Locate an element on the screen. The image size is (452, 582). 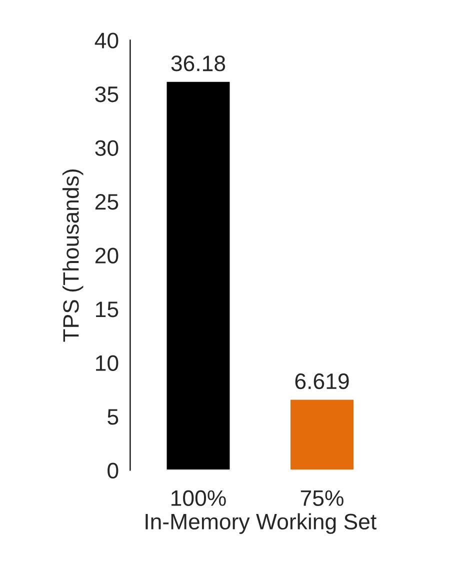
x-tick-label: 75% is located at coordinates (322, 498).